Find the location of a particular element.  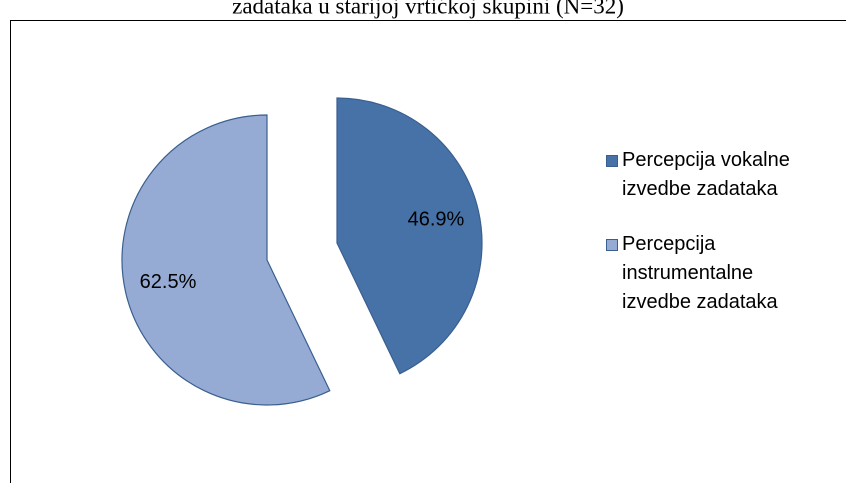

data-label: 46.9% is located at coordinates (436, 220).